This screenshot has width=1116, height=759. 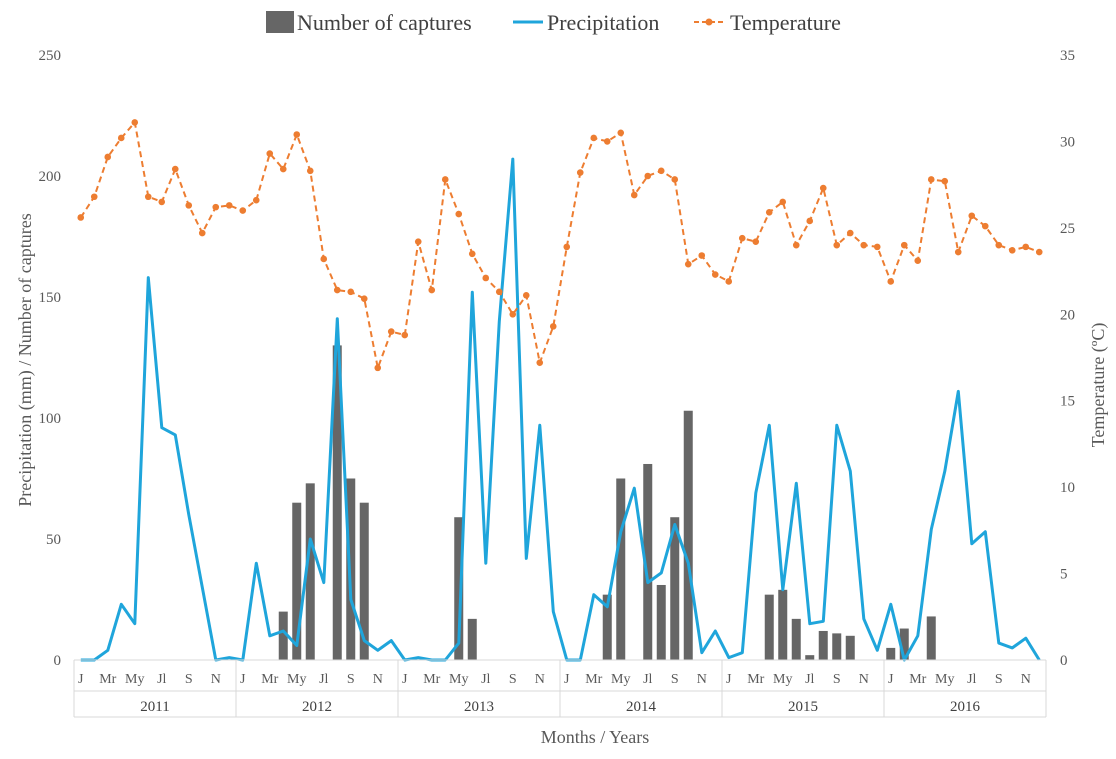 I want to click on legend-label-captures: Number of captures, so click(x=384, y=22).